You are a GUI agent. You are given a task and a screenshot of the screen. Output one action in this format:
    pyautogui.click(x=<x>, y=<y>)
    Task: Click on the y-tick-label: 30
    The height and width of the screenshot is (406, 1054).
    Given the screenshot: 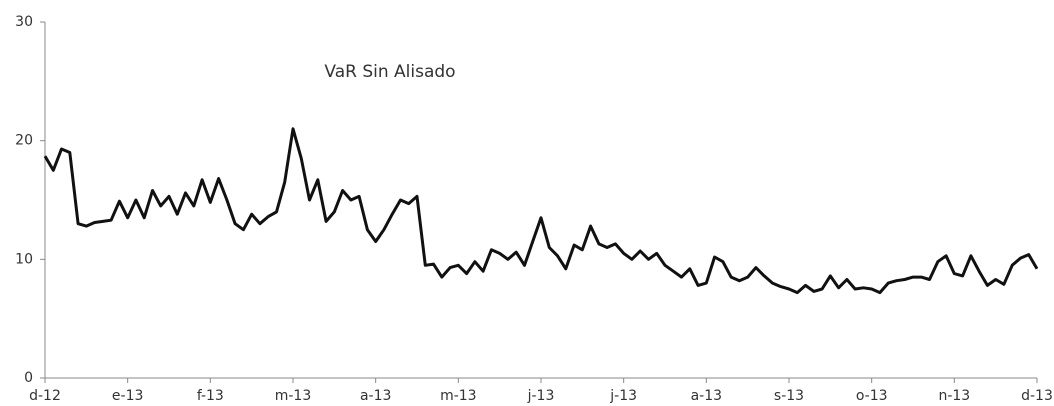 What is the action you would take?
    pyautogui.click(x=24, y=22)
    